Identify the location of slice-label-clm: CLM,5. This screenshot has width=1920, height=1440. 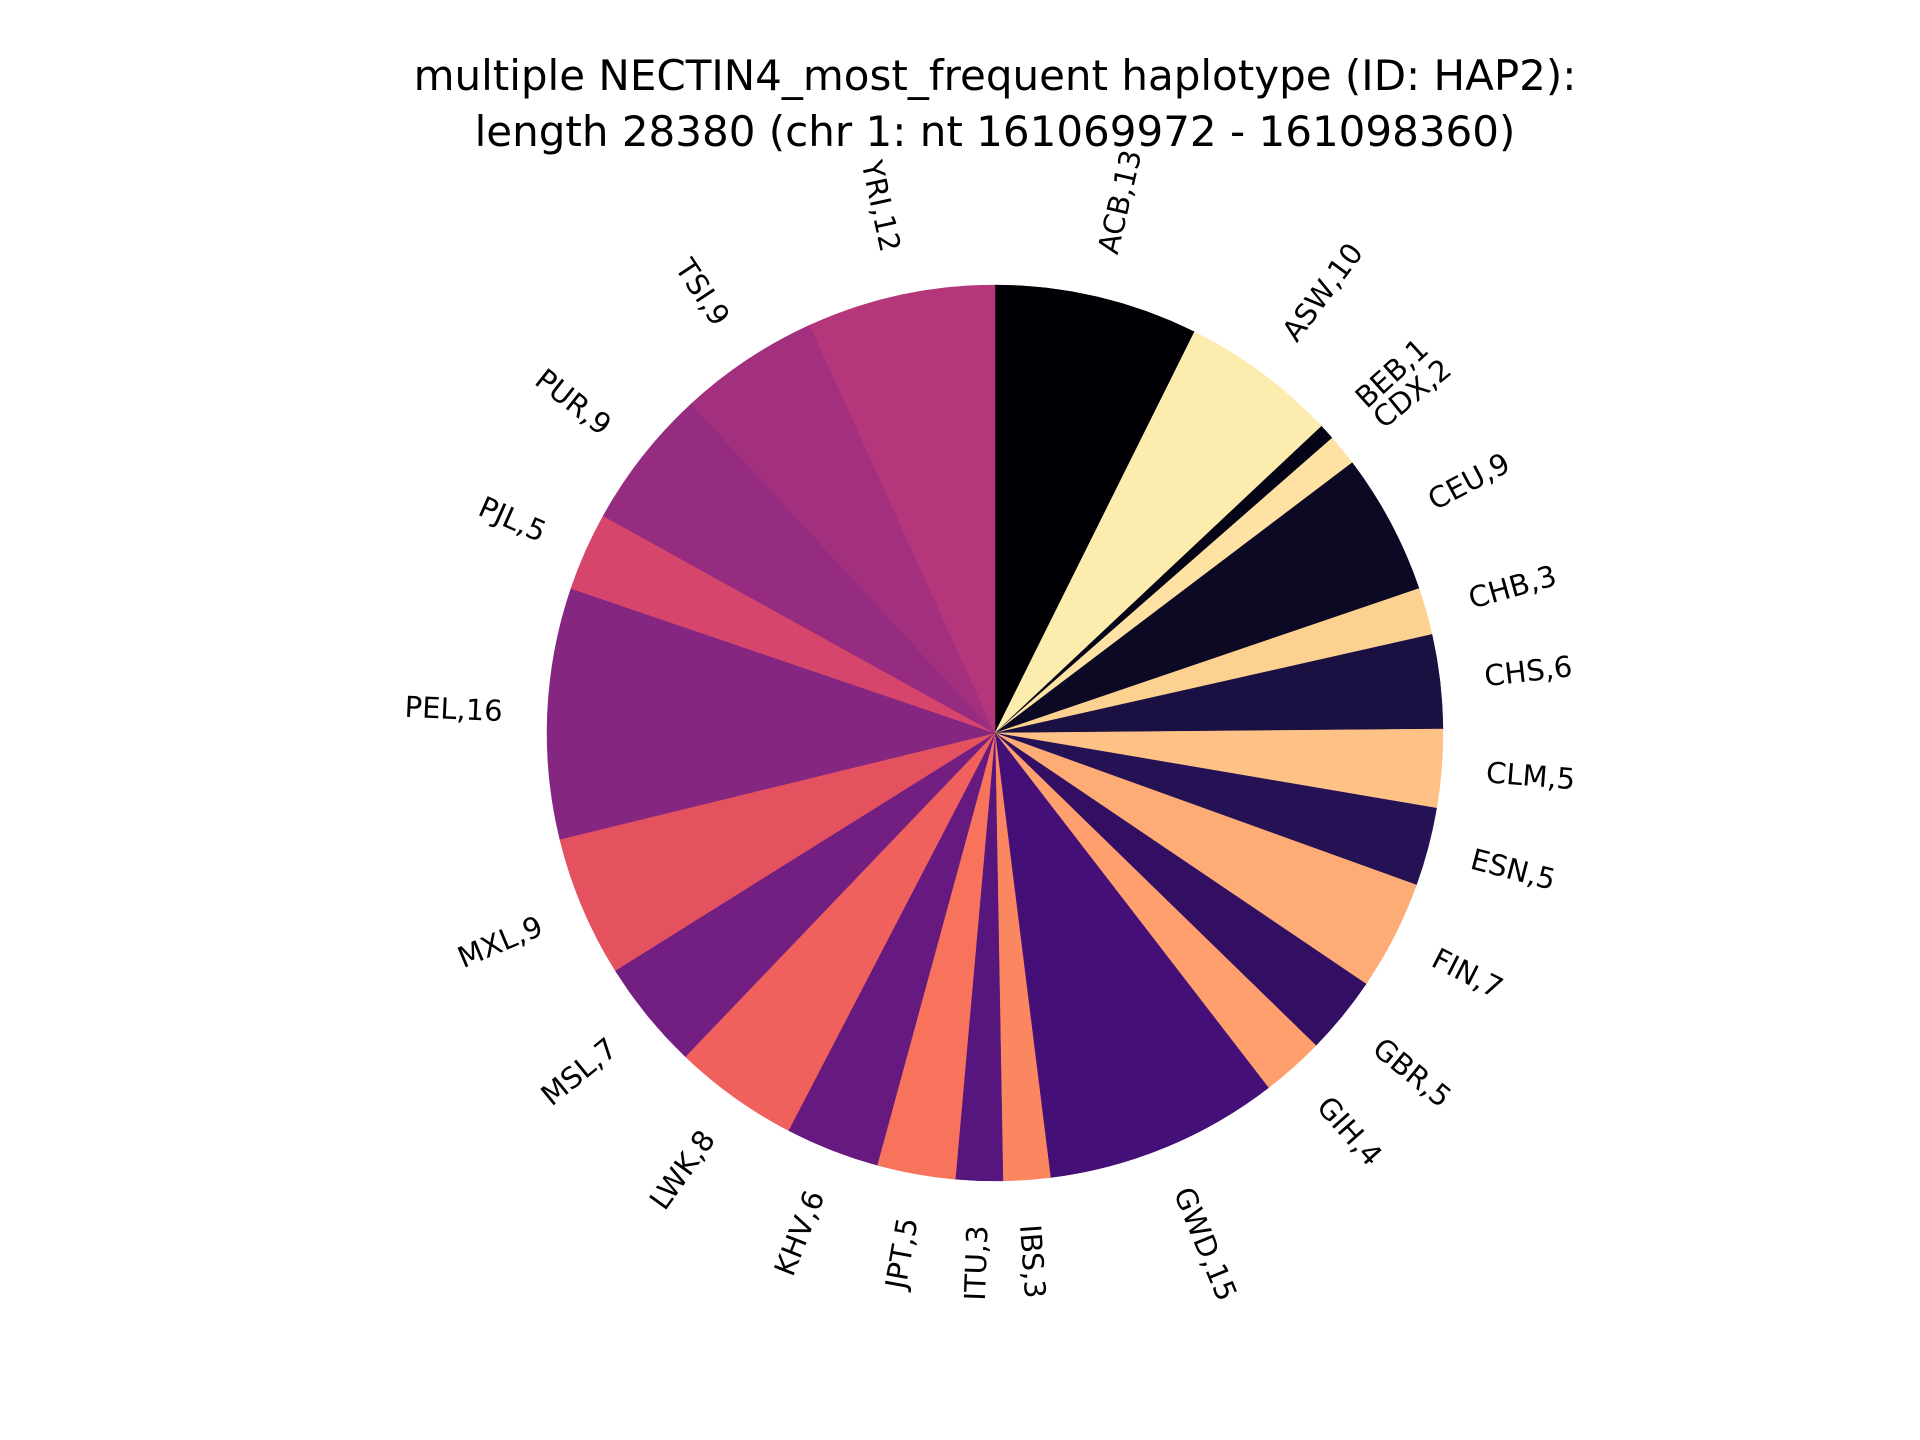
(1531, 775).